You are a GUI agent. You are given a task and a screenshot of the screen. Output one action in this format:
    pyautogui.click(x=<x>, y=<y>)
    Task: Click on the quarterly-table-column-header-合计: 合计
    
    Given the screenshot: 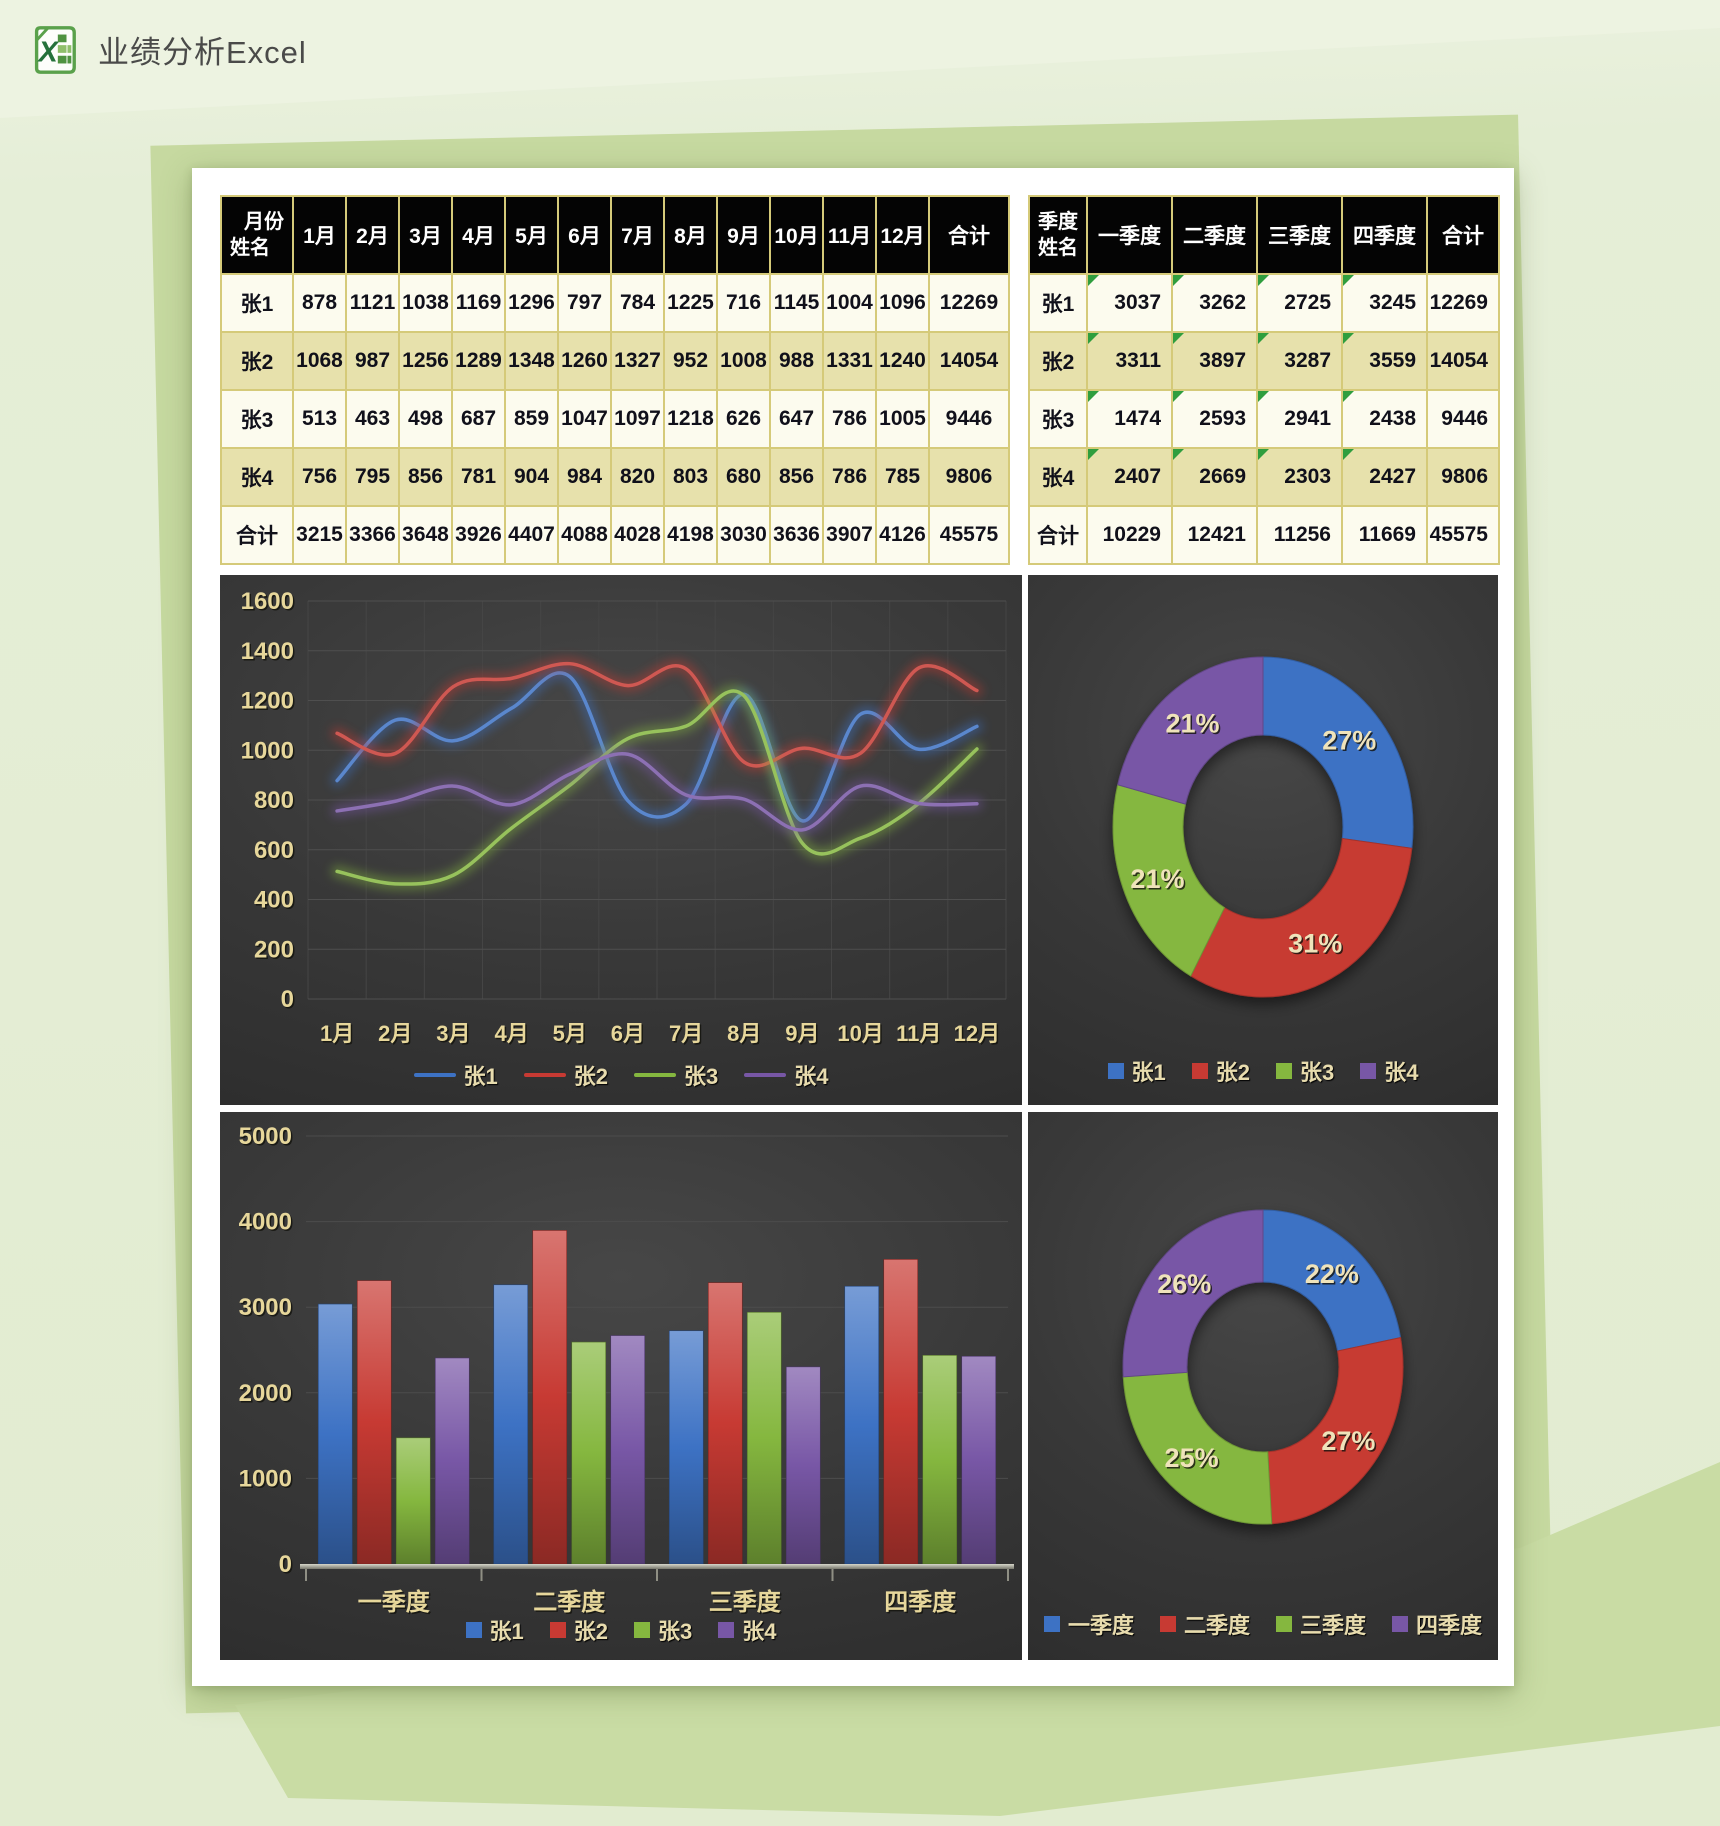 What is the action you would take?
    pyautogui.click(x=1463, y=235)
    